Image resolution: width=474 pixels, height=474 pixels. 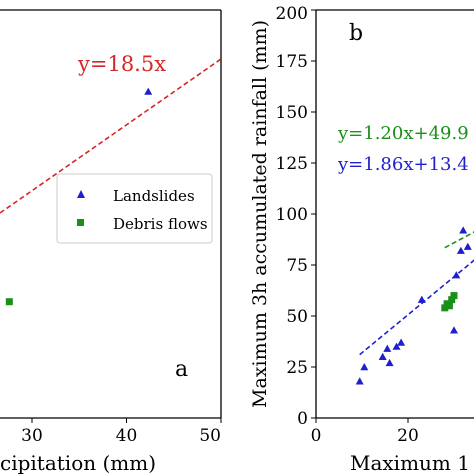 What do you see at coordinates (297, 368) in the screenshot?
I see `panel-b-y-tick-label: 25` at bounding box center [297, 368].